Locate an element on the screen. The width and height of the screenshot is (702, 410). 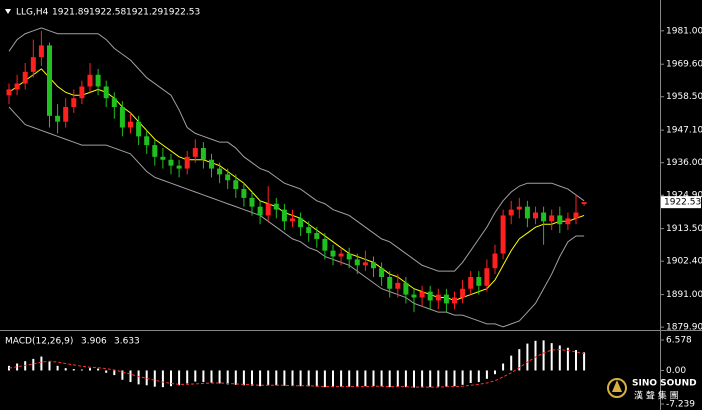
y-tick-label: 0.00 is located at coordinates (676, 371).